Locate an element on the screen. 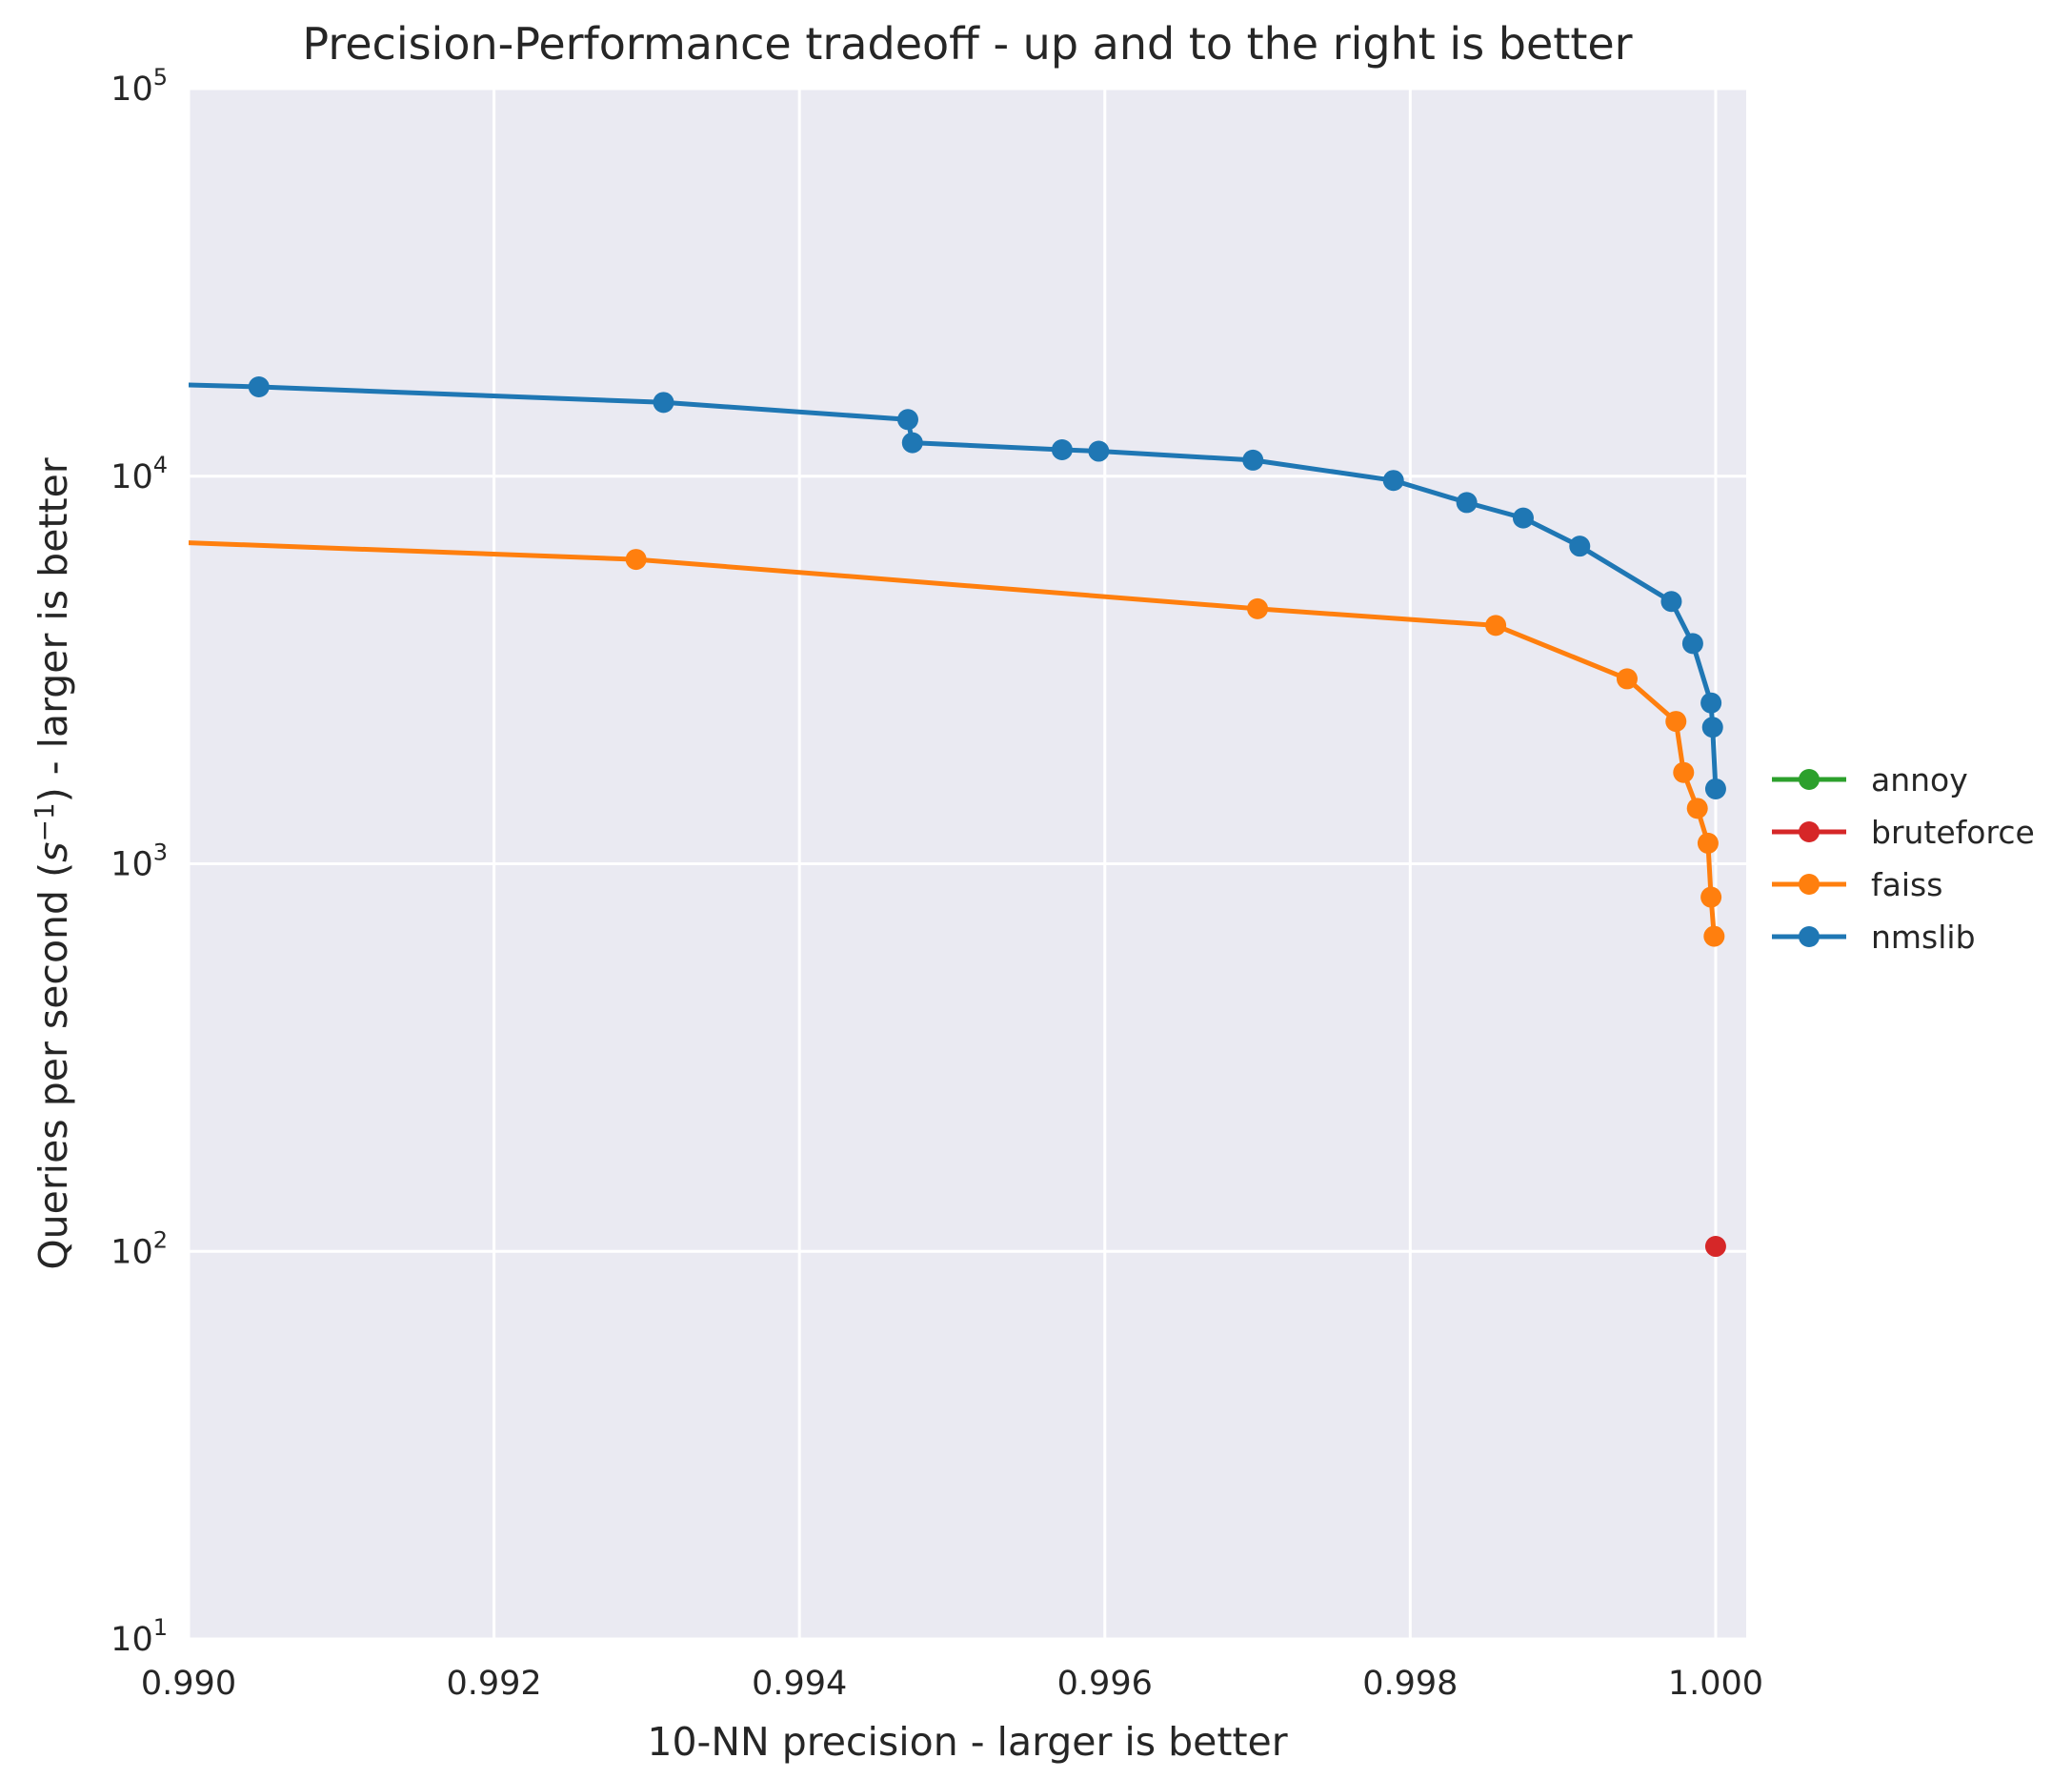 The image size is (2072, 1779). legend-item-bruteforce: bruteforce is located at coordinates (1903, 833).